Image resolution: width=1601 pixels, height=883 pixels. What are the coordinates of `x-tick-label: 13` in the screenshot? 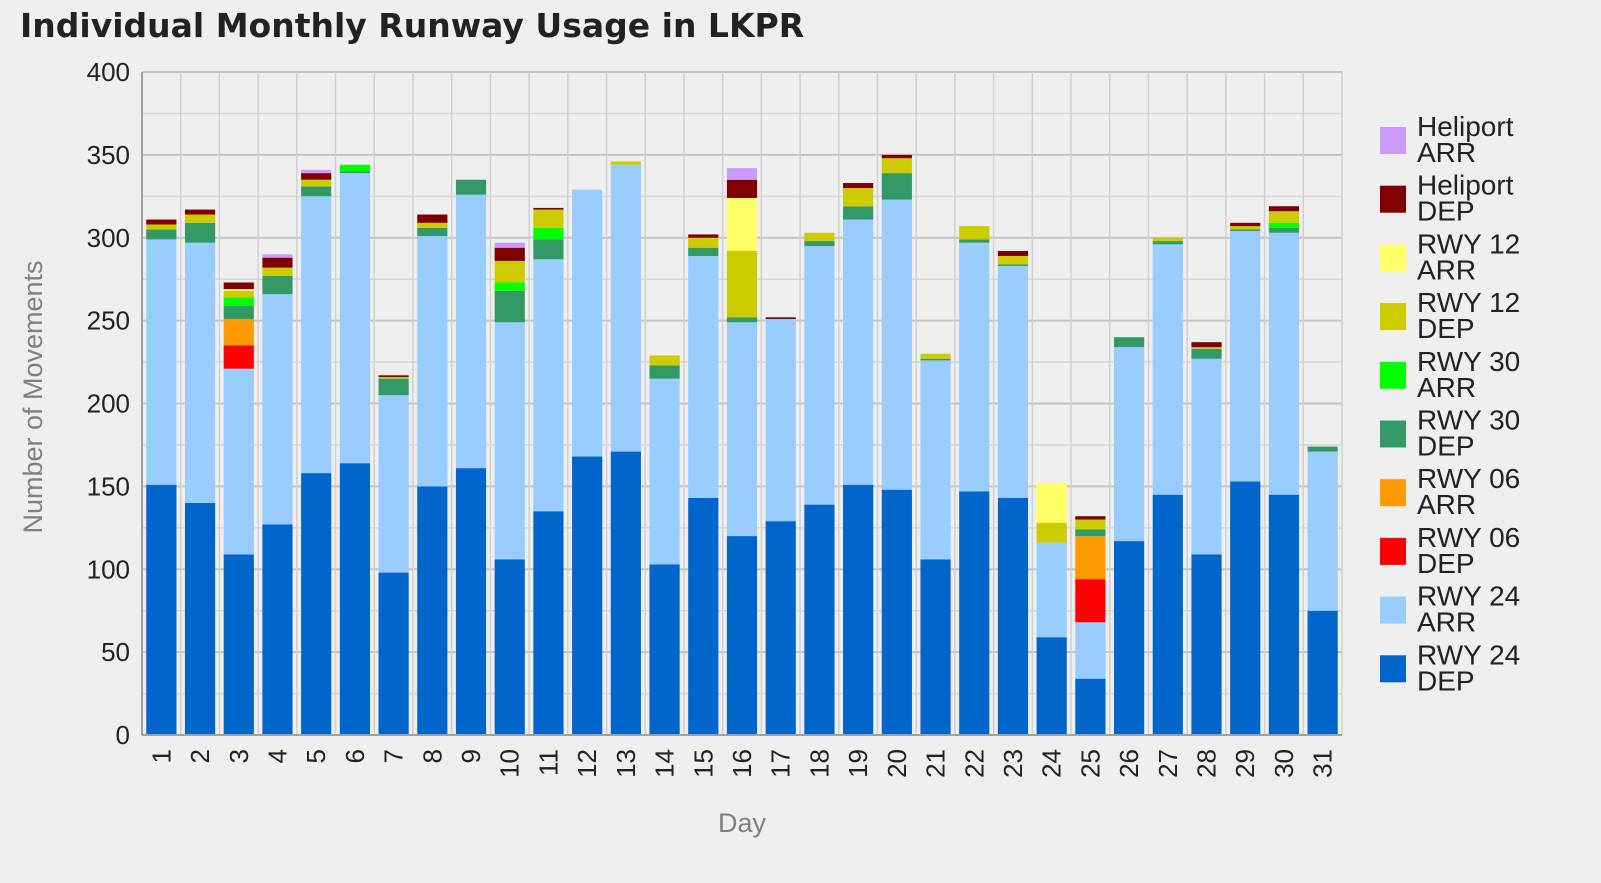 It's located at (626, 763).